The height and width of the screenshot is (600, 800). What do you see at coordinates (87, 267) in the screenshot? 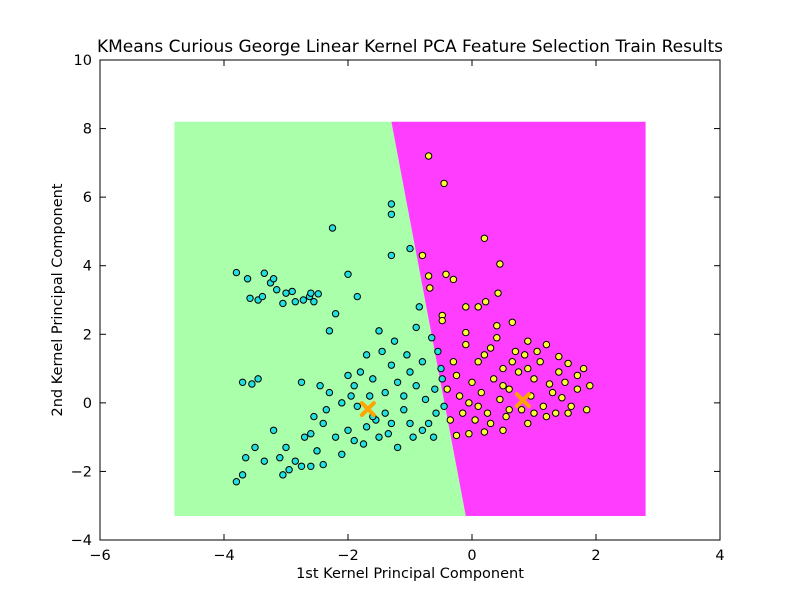
I see `y-tick-label: 4` at bounding box center [87, 267].